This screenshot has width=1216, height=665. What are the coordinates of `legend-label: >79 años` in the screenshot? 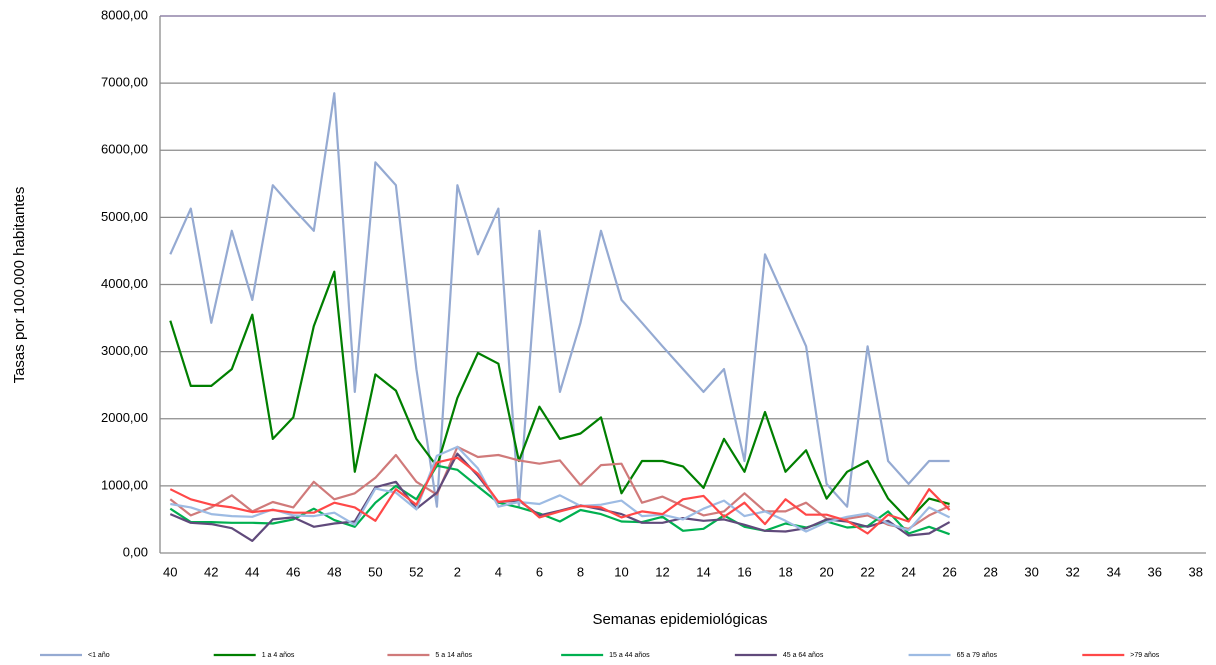 It's located at (1144, 655).